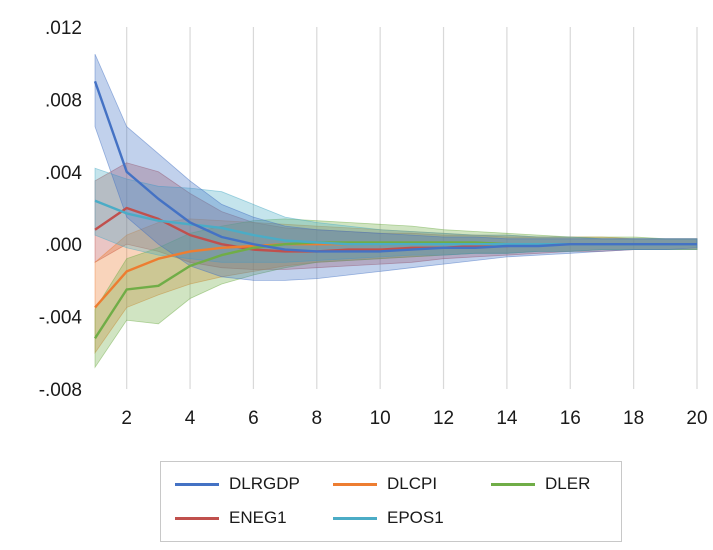 The image size is (713, 550). What do you see at coordinates (60, 390) in the screenshot?
I see `y-tick-label: -.008` at bounding box center [60, 390].